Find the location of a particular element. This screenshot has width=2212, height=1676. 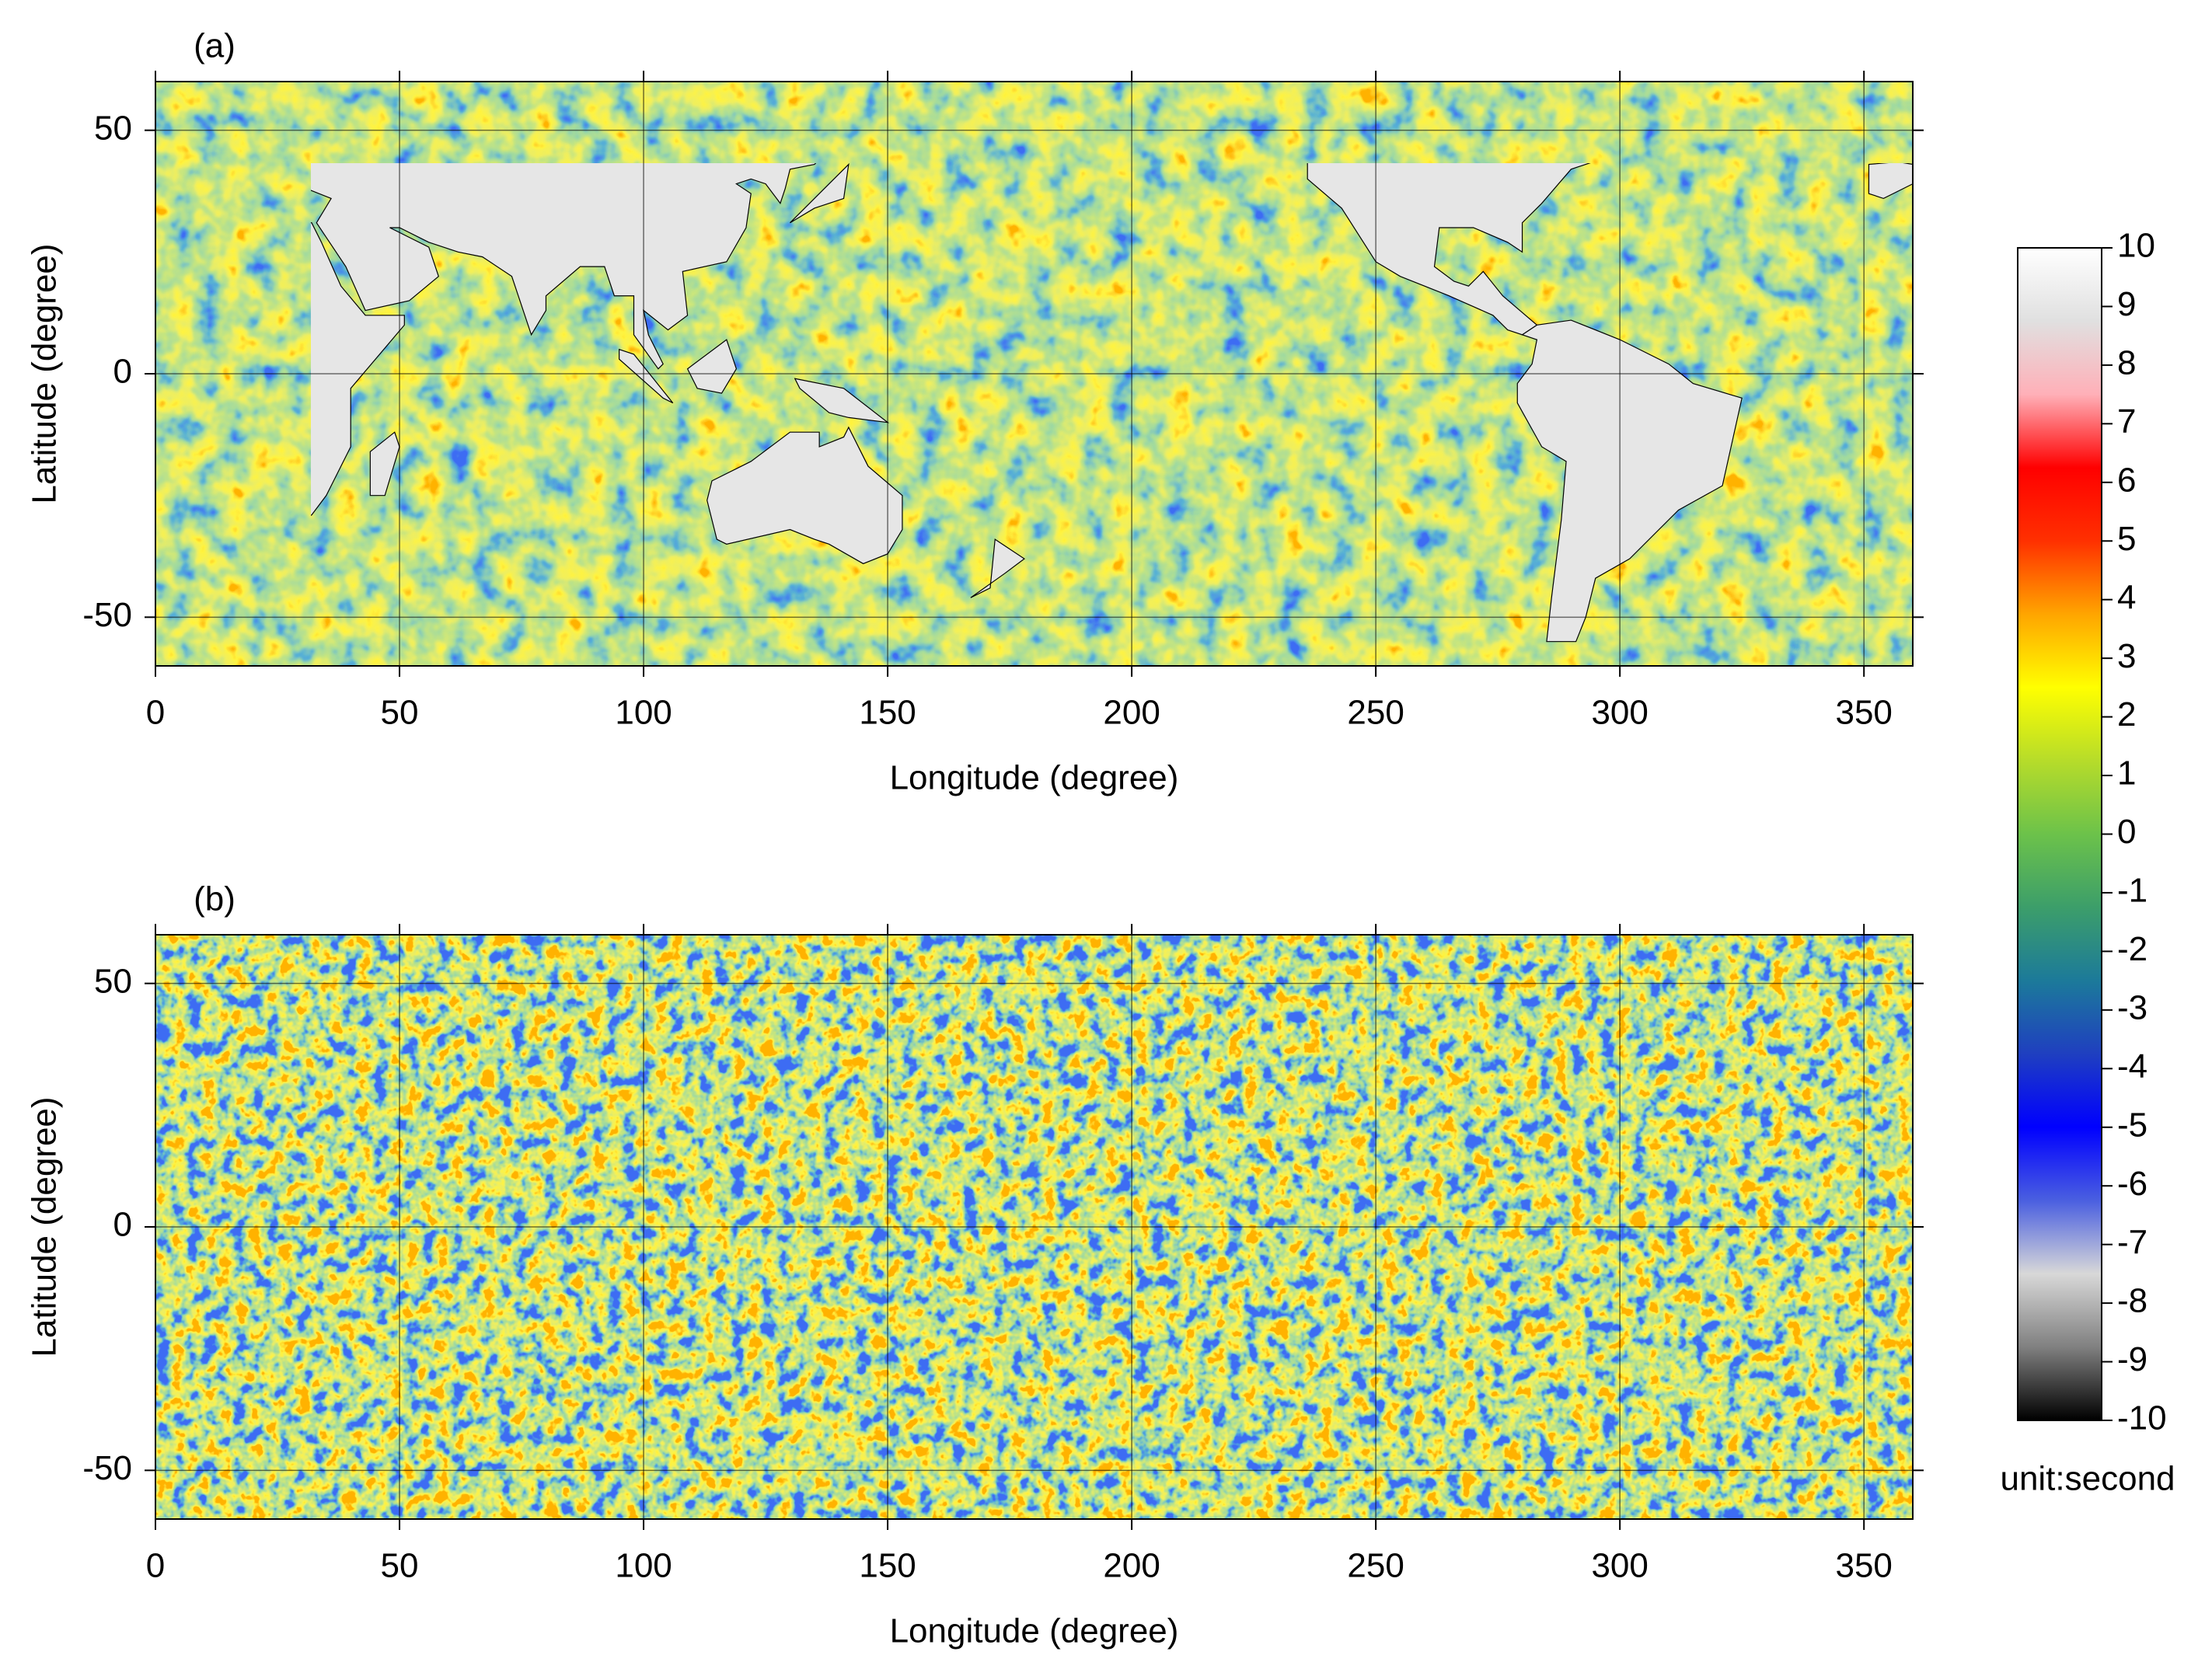

colorbar-tick-label: 6 is located at coordinates (2126, 480).